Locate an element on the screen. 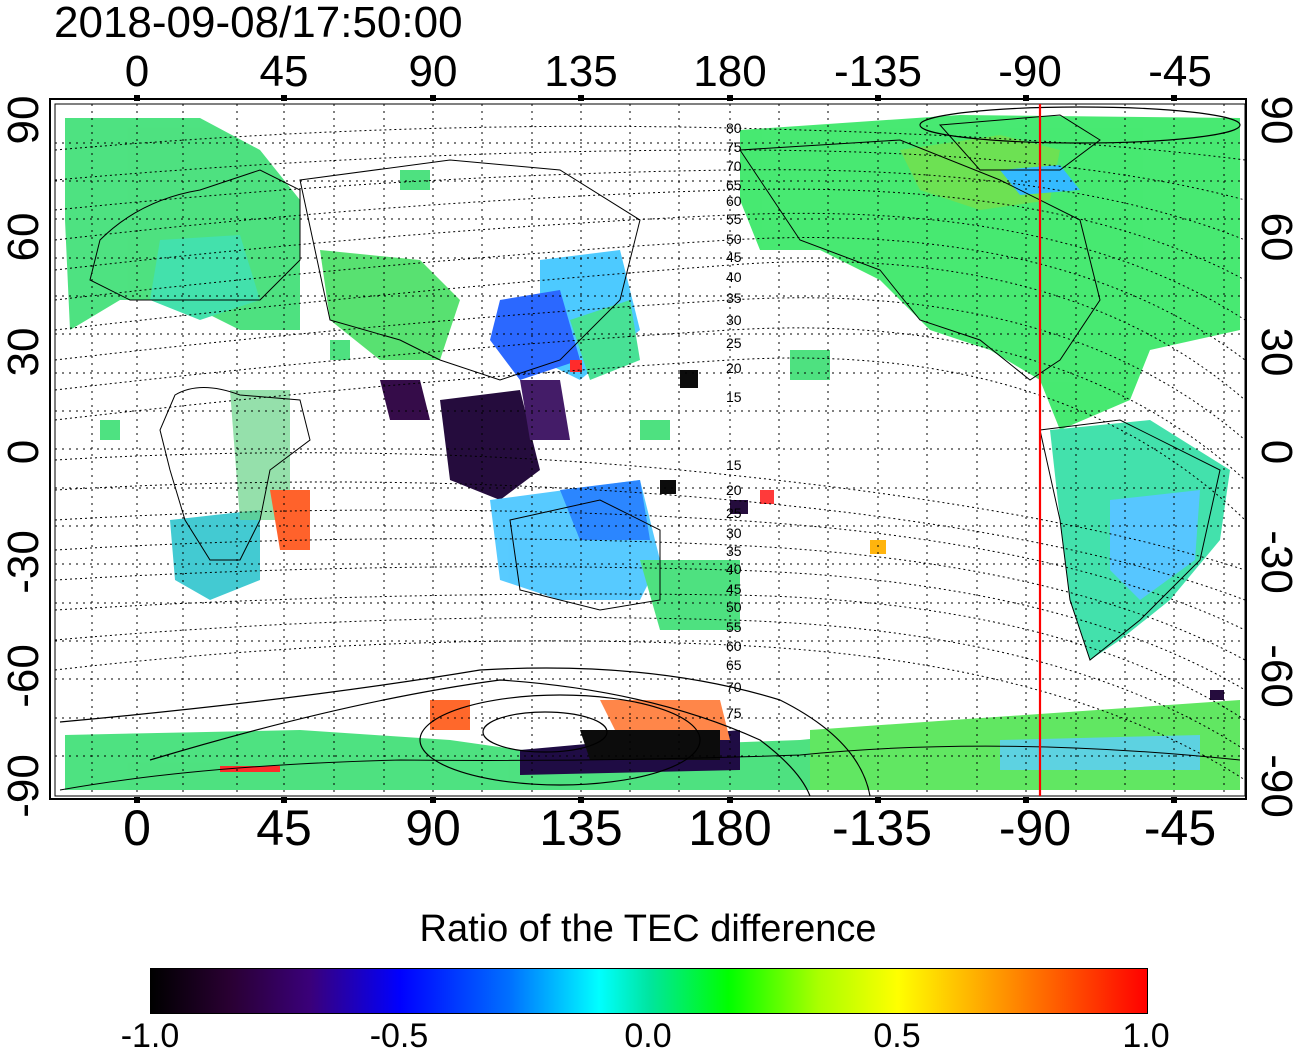 This screenshot has height=1064, width=1296. colorbar is located at coordinates (649, 991).